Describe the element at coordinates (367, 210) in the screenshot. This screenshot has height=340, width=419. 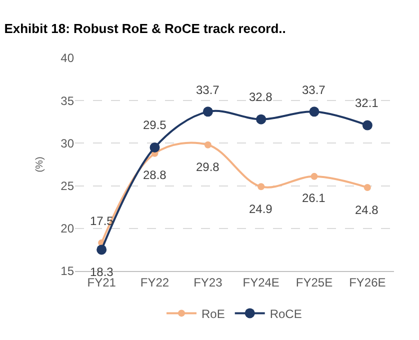
I see `data-label: 24.8` at that location.